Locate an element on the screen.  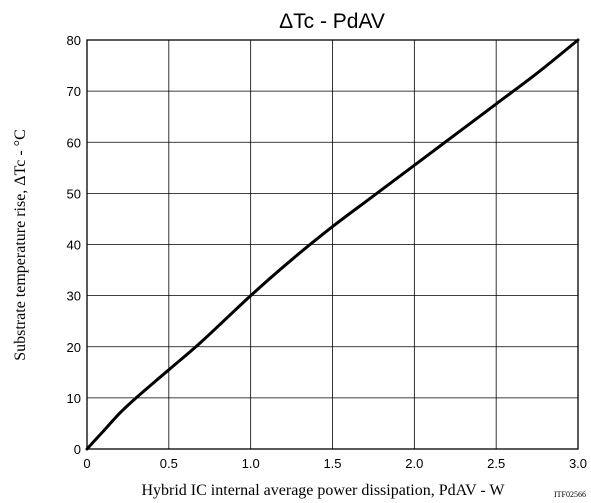
x-tick-label: 0.5 is located at coordinates (169, 463).